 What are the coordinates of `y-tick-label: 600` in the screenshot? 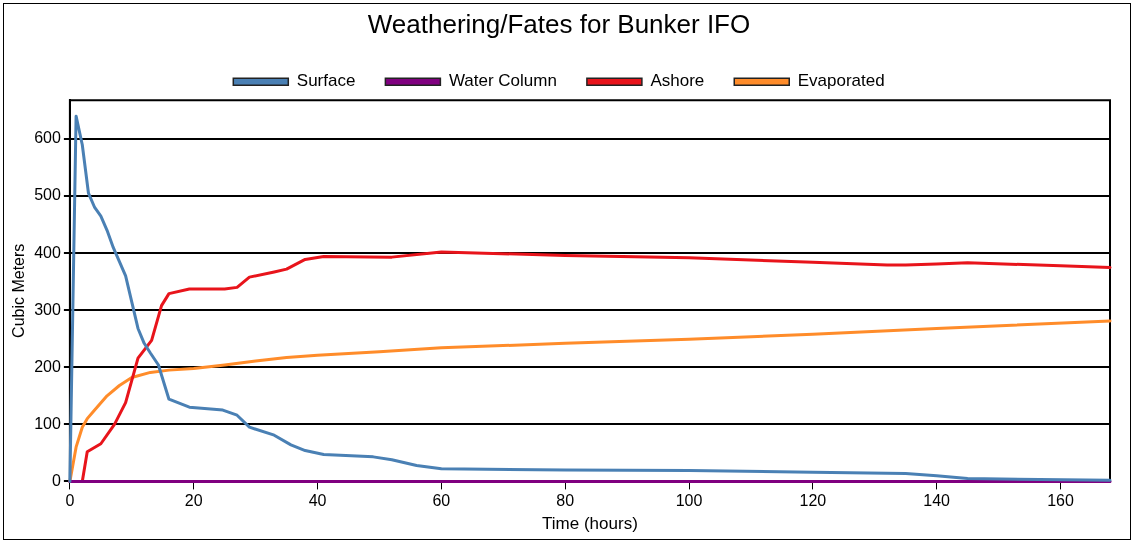 It's located at (47, 138).